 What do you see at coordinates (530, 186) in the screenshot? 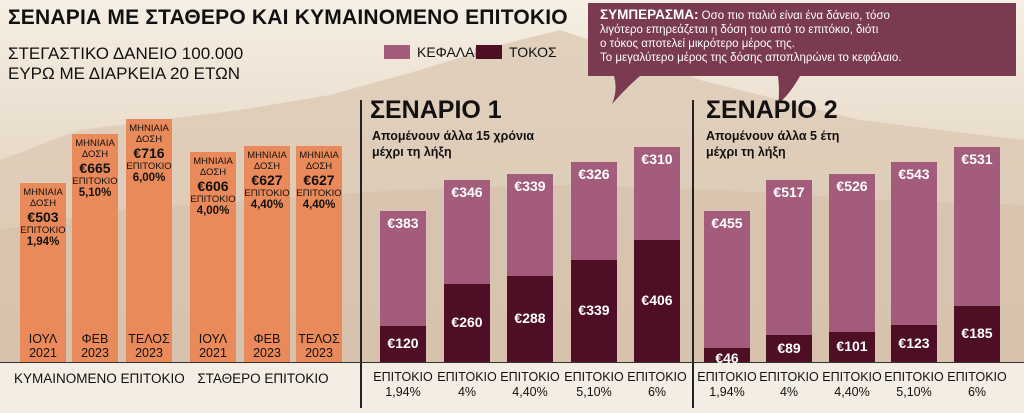
I see `principal-value-label: €339` at bounding box center [530, 186].